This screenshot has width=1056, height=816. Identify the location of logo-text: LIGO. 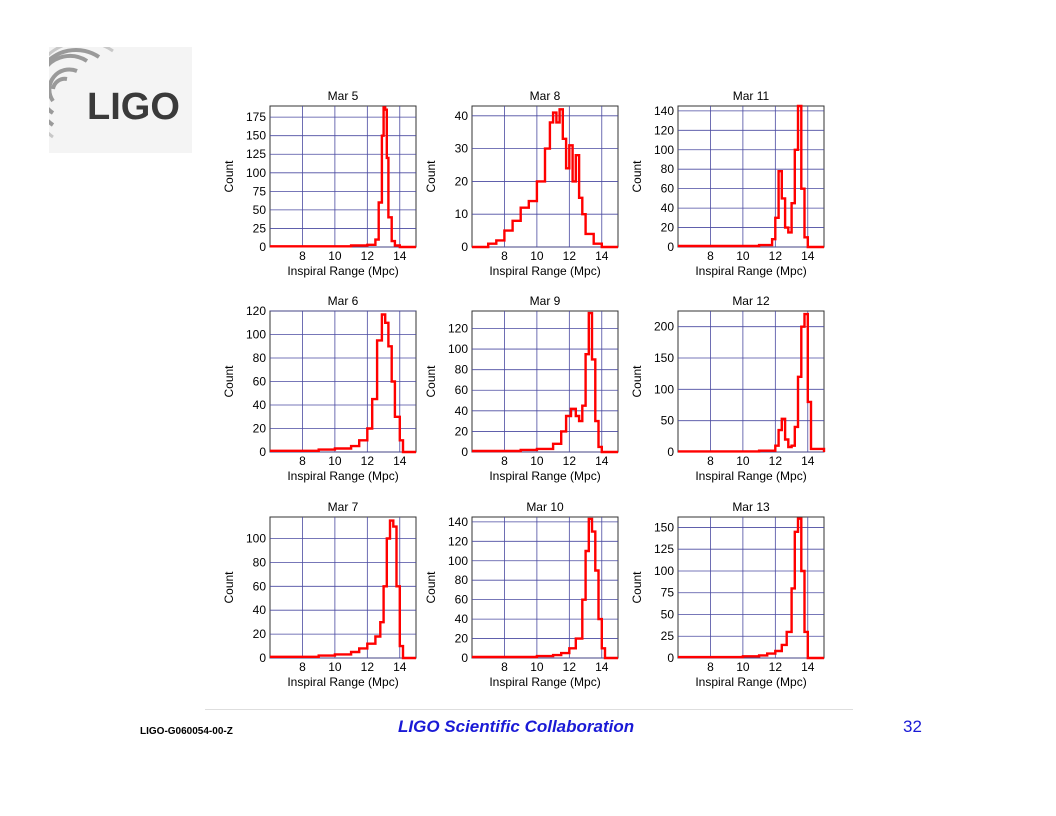
(133, 107).